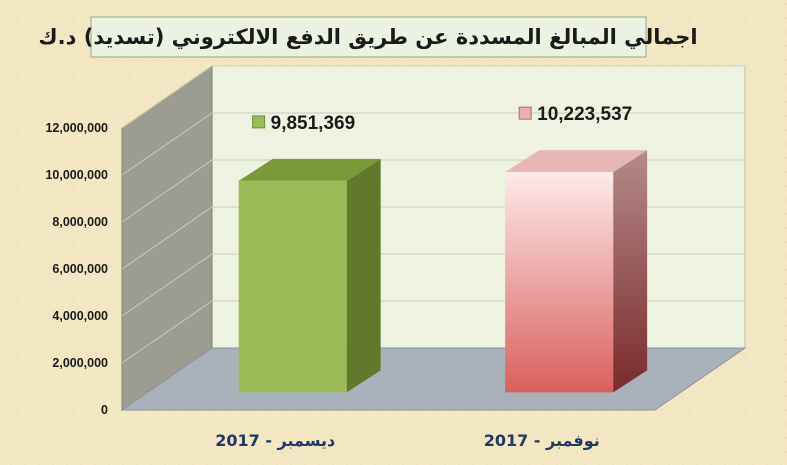 The image size is (787, 465). I want to click on data-label-text: 10,223,537, so click(584, 114).